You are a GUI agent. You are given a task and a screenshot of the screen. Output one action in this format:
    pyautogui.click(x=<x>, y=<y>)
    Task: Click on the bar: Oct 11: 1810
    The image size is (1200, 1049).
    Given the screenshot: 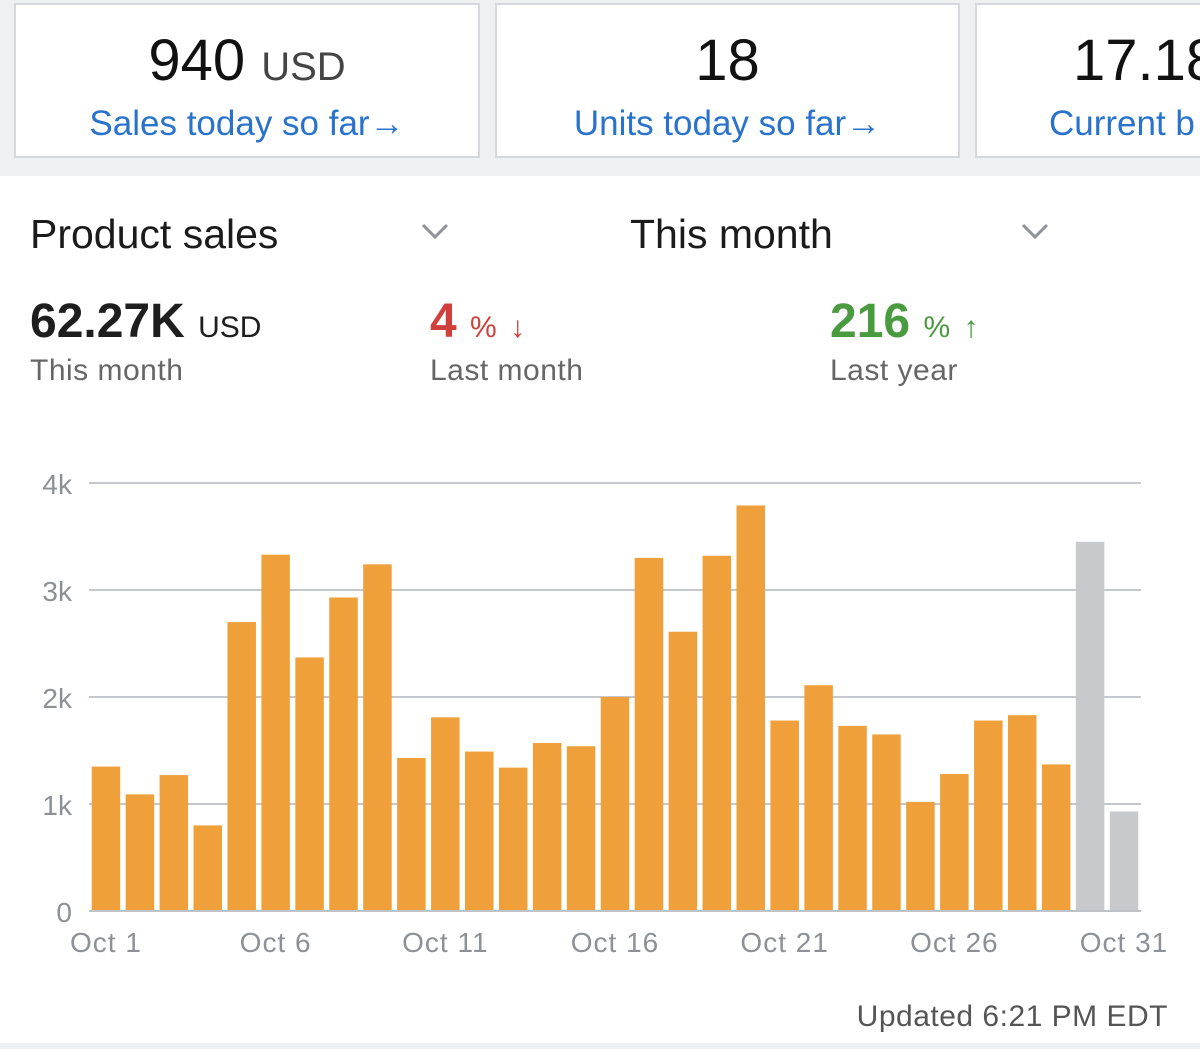 What is the action you would take?
    pyautogui.click(x=445, y=814)
    